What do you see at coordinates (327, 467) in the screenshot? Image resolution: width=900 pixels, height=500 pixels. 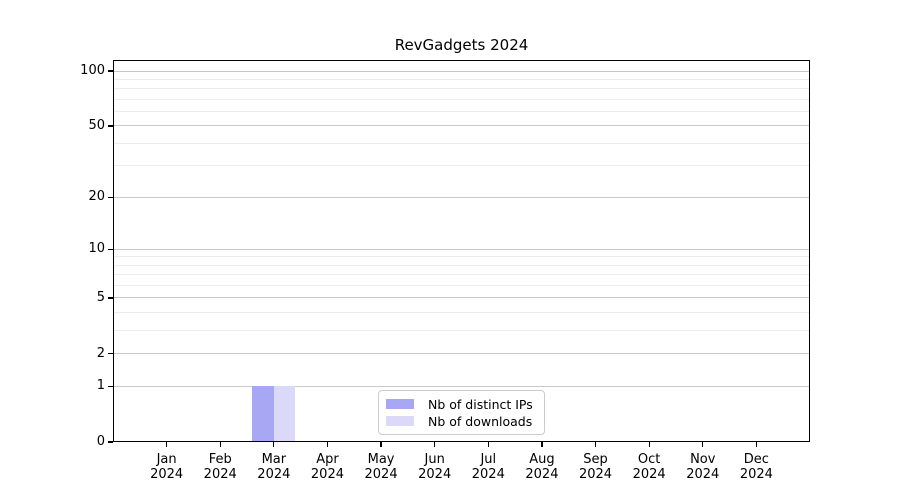 I see `x-tick-label: Apr 2024` at bounding box center [327, 467].